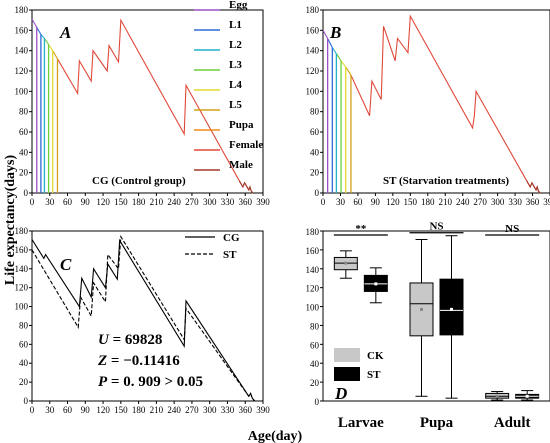 Image resolution: width=550 pixels, height=443 pixels. Describe the element at coordinates (24, 112) in the screenshot. I see `y-tick-label: 80` at that location.